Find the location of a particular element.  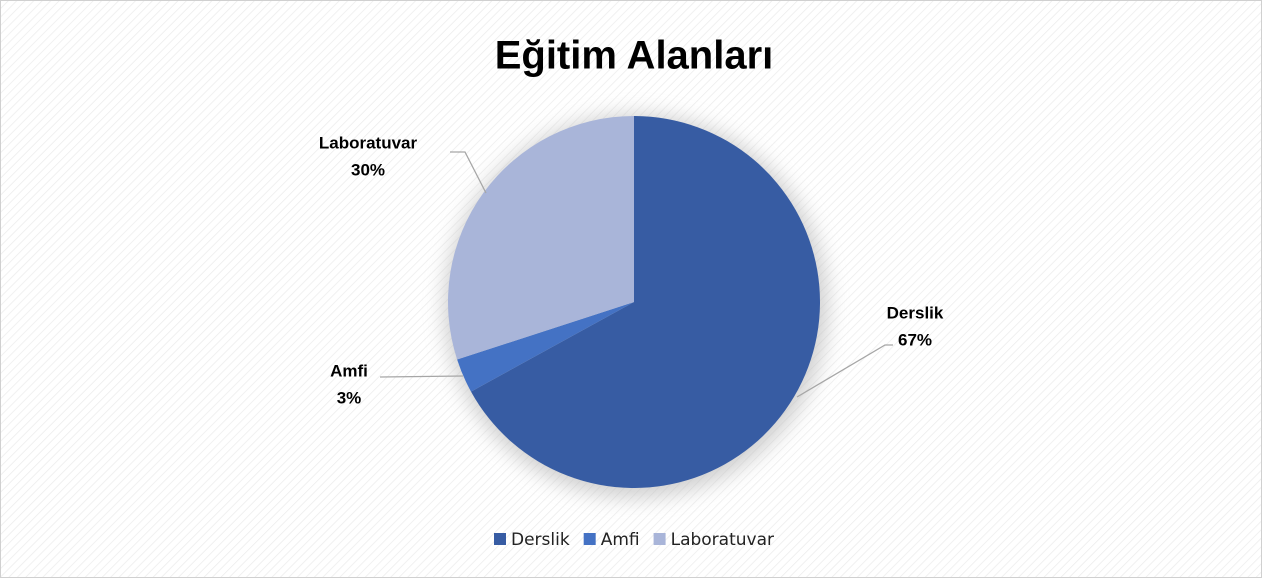

data-label-category: Derslik is located at coordinates (915, 312).